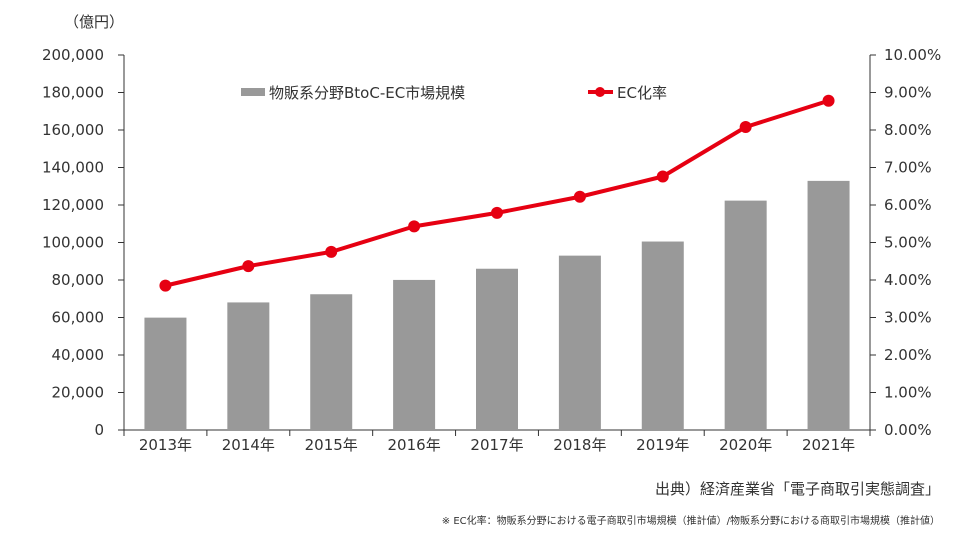 This screenshot has height=550, width=980. I want to click on right-tick-label: 8.00%, so click(908, 130).